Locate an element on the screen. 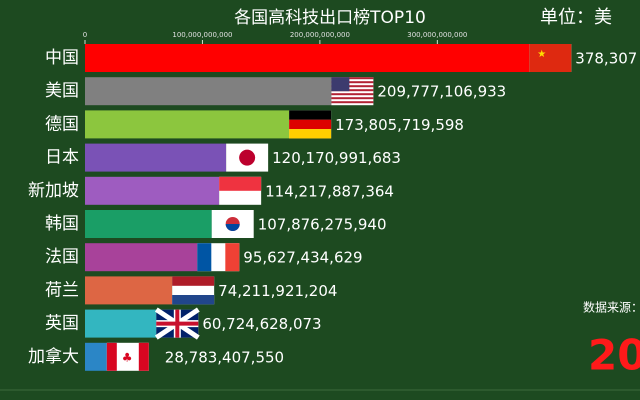 The height and width of the screenshot is (400, 640). flag-icon: ♣ is located at coordinates (127, 356).